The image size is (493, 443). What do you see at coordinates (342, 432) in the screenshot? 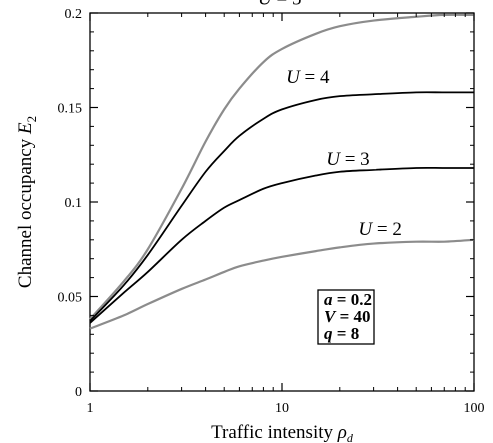
I see `x-axis-title-symbol: ρ` at bounding box center [342, 432].